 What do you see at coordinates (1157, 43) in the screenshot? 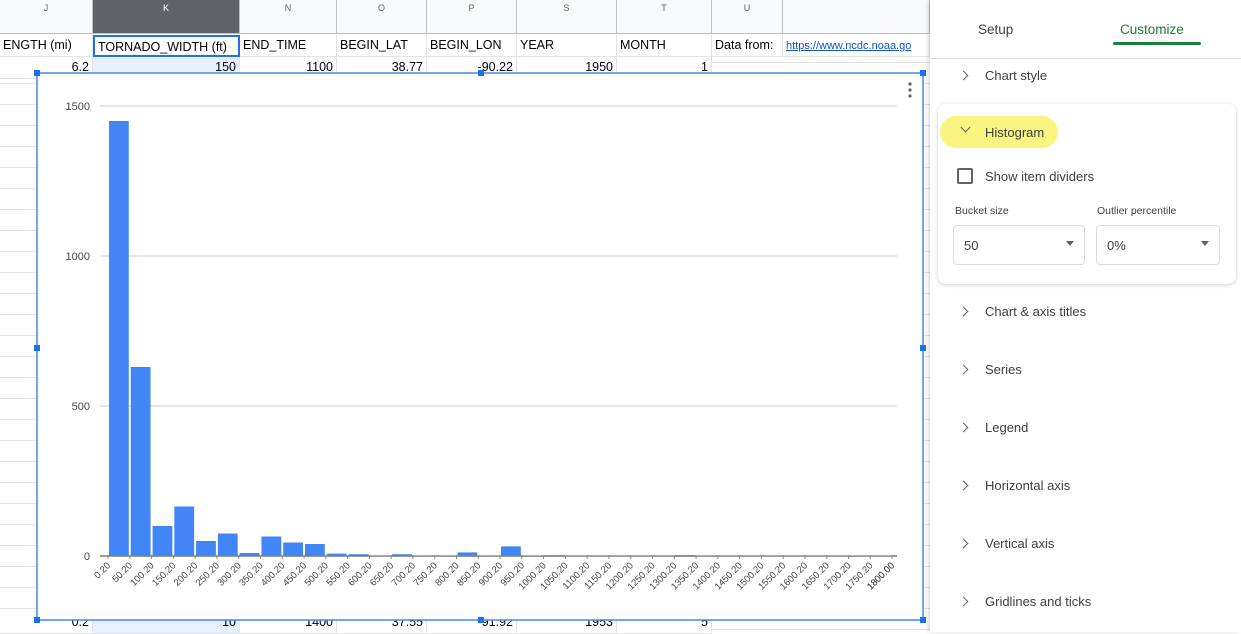
I see `tab-underline` at bounding box center [1157, 43].